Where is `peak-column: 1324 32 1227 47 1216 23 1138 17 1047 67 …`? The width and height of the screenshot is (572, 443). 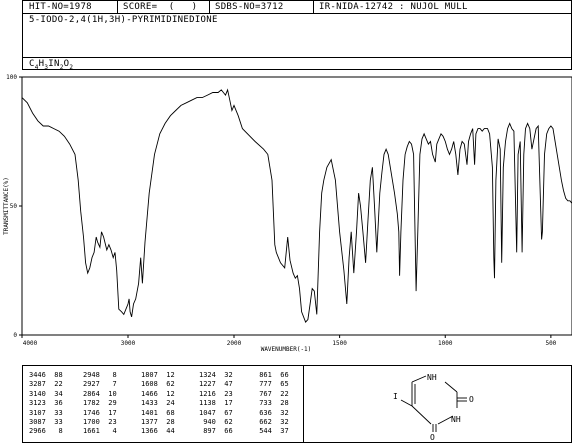
peak-column: 1324 32 1227 47 1216 23 1138 17 1047 67 … is located at coordinates (216, 403).